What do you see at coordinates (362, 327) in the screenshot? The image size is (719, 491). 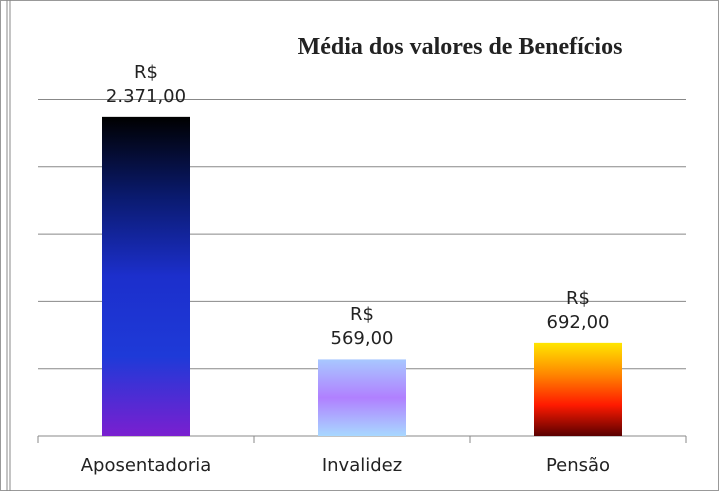 I see `data-label: R$ 569,00` at bounding box center [362, 327].